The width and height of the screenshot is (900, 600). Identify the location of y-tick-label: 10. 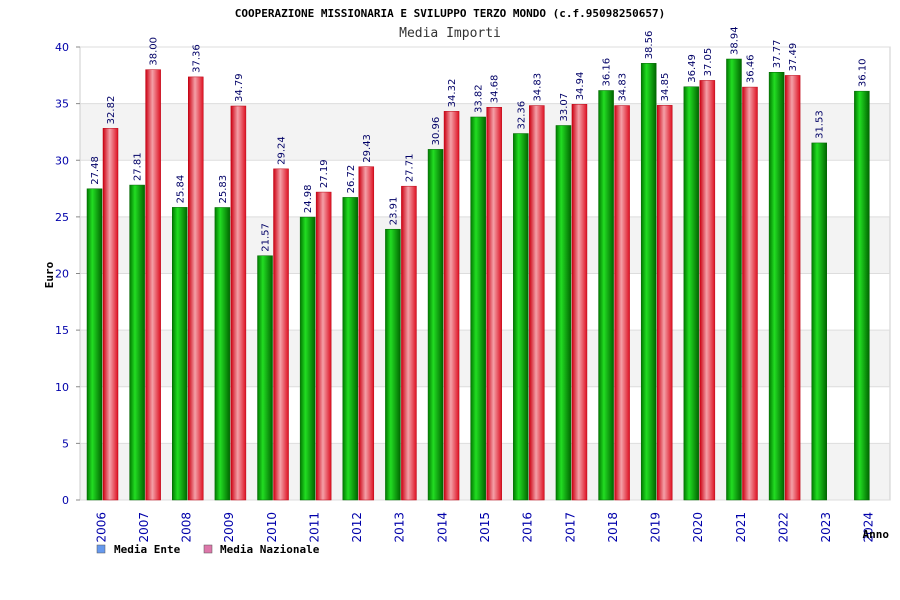
(62, 387).